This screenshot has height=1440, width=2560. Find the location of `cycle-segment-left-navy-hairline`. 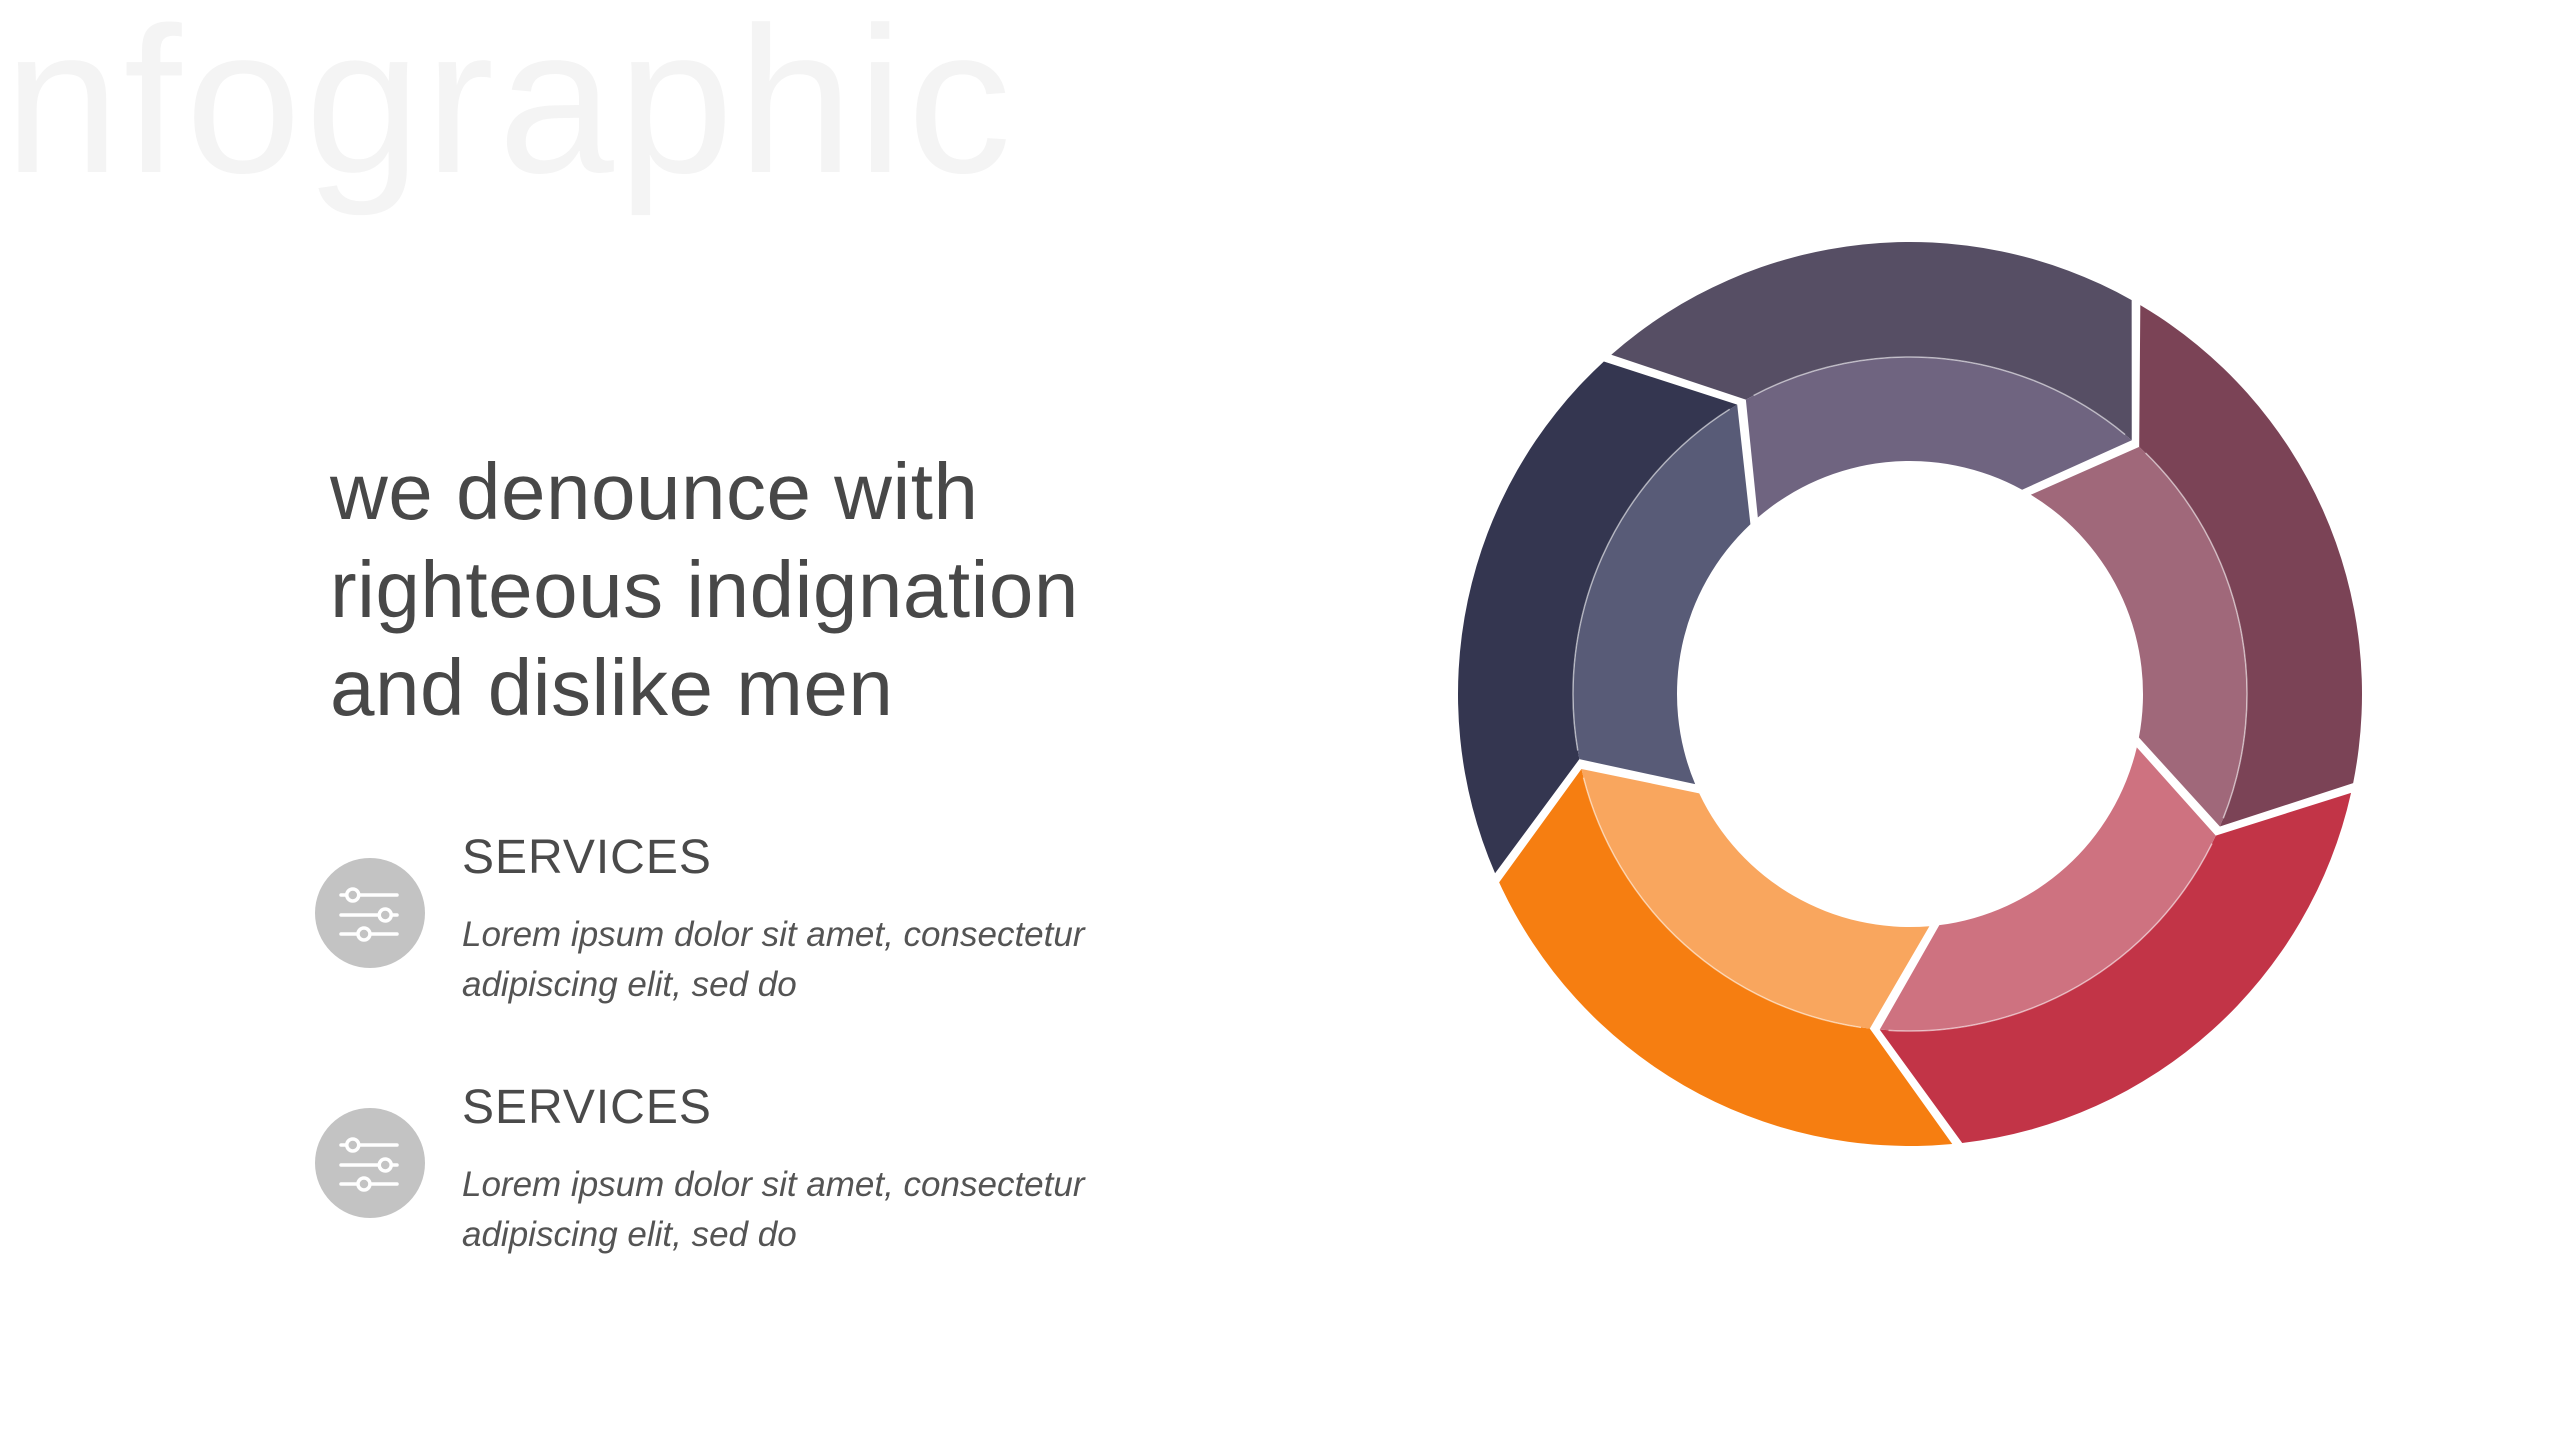

cycle-segment-left-navy-hairline is located at coordinates (1651, 579).